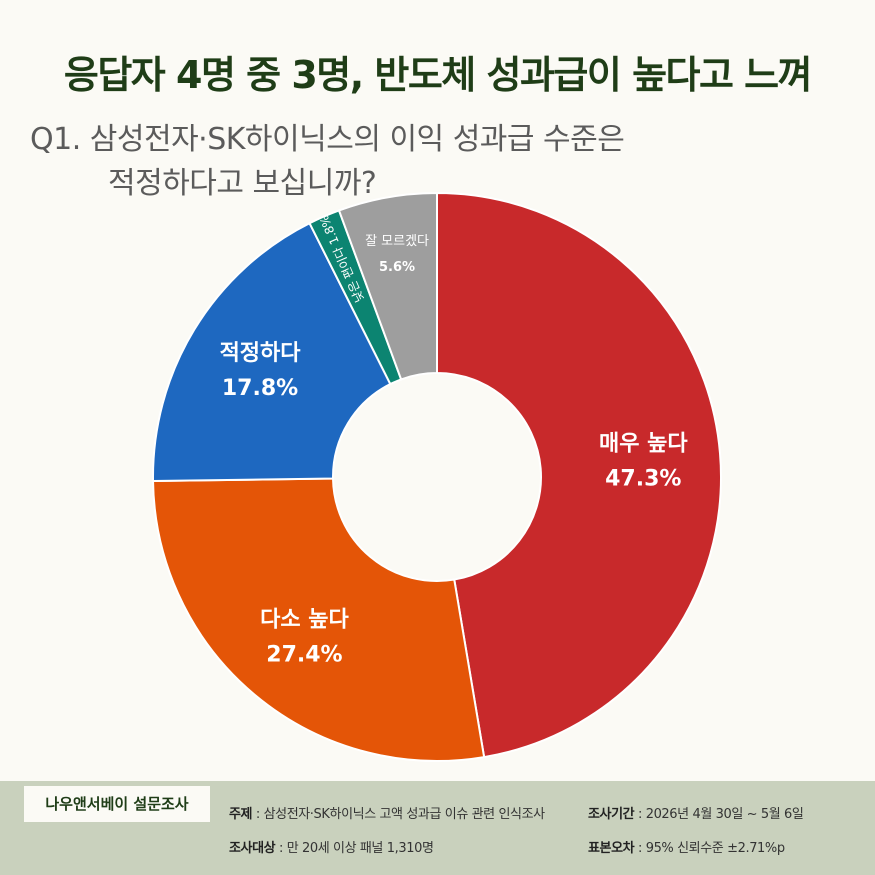 Image resolution: width=875 pixels, height=875 pixels. What do you see at coordinates (643, 478) in the screenshot?
I see `slice-value-매우-높다: 47.3%` at bounding box center [643, 478].